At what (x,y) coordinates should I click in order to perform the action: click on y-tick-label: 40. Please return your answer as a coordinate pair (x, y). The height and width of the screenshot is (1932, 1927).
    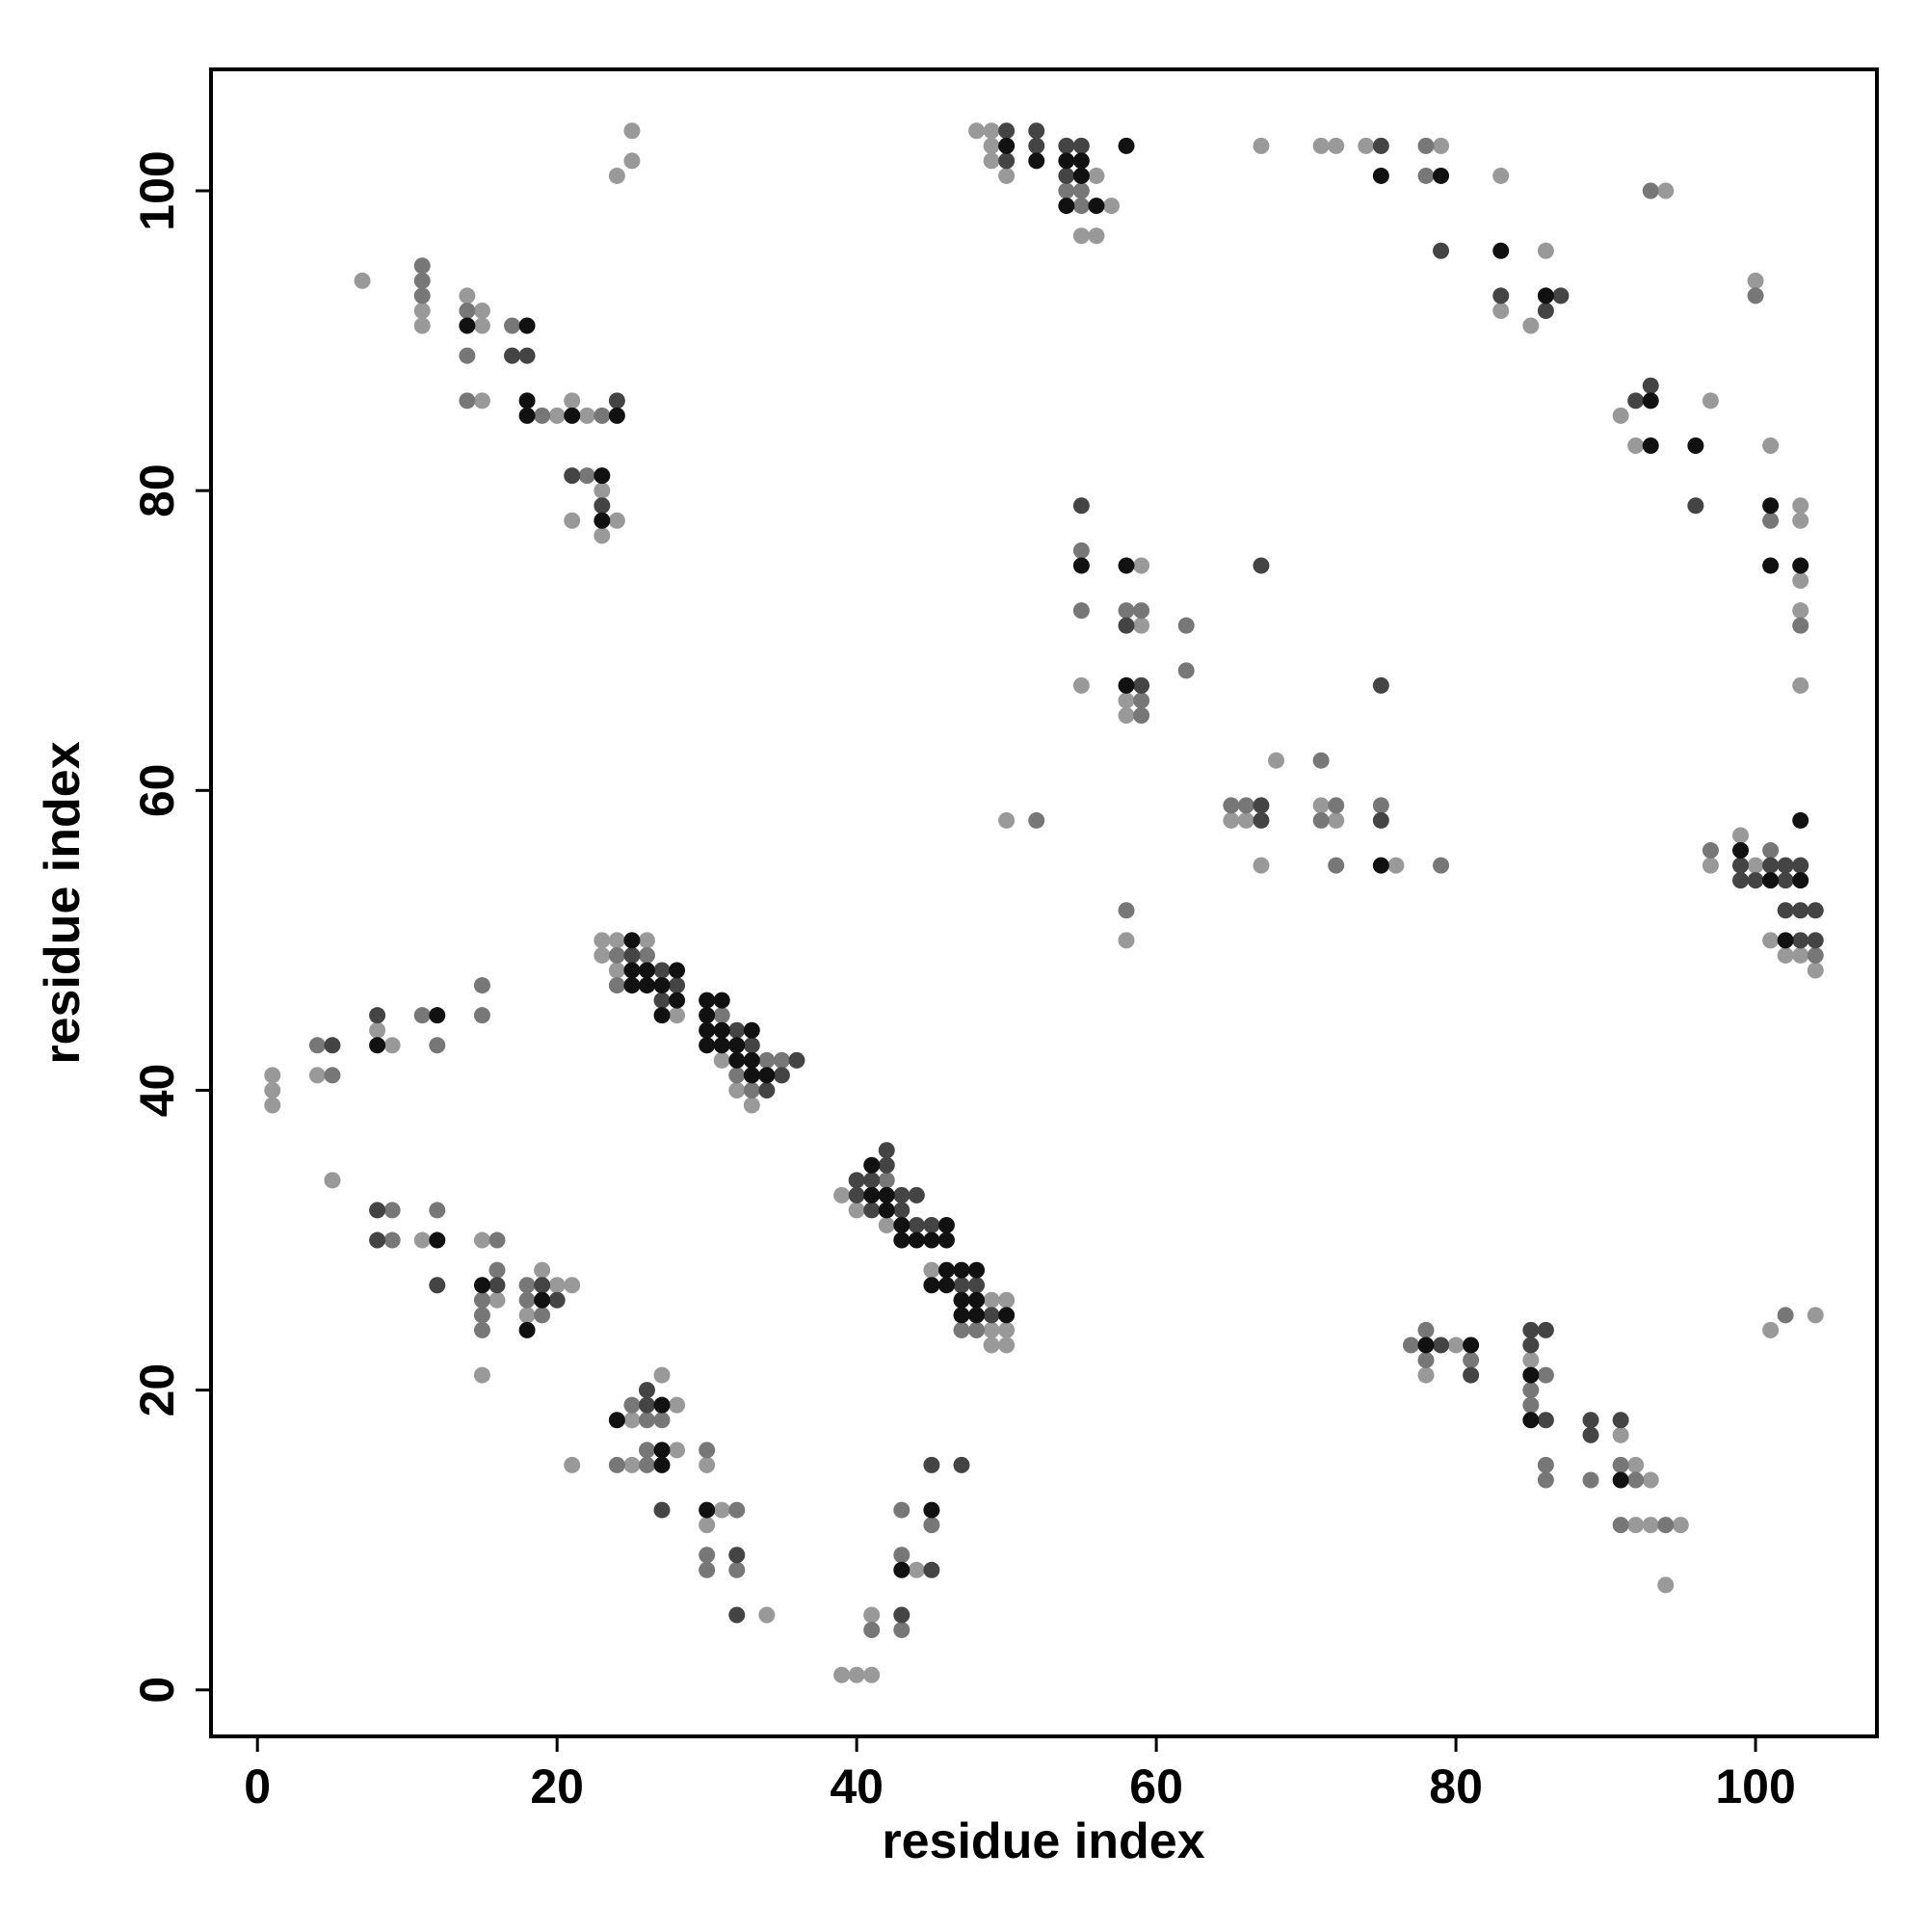
    Looking at the image, I should click on (157, 1091).